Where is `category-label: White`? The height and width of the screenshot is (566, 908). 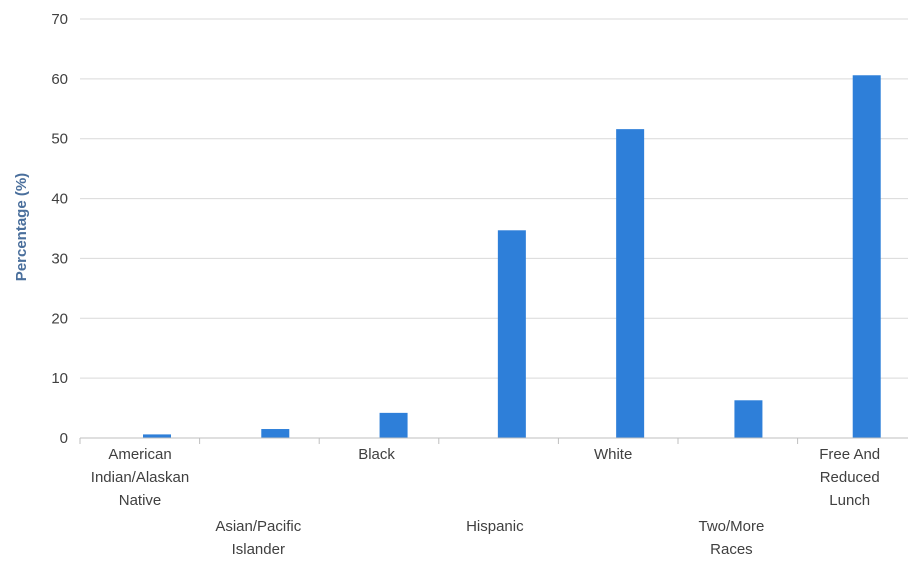
category-label: White is located at coordinates (613, 454).